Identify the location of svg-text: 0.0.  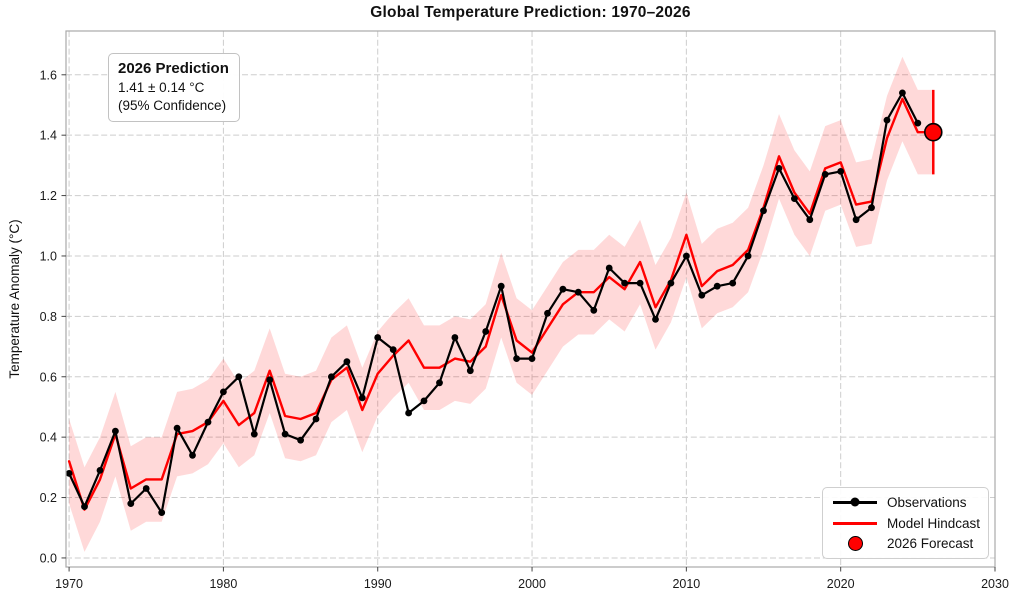
(48, 558).